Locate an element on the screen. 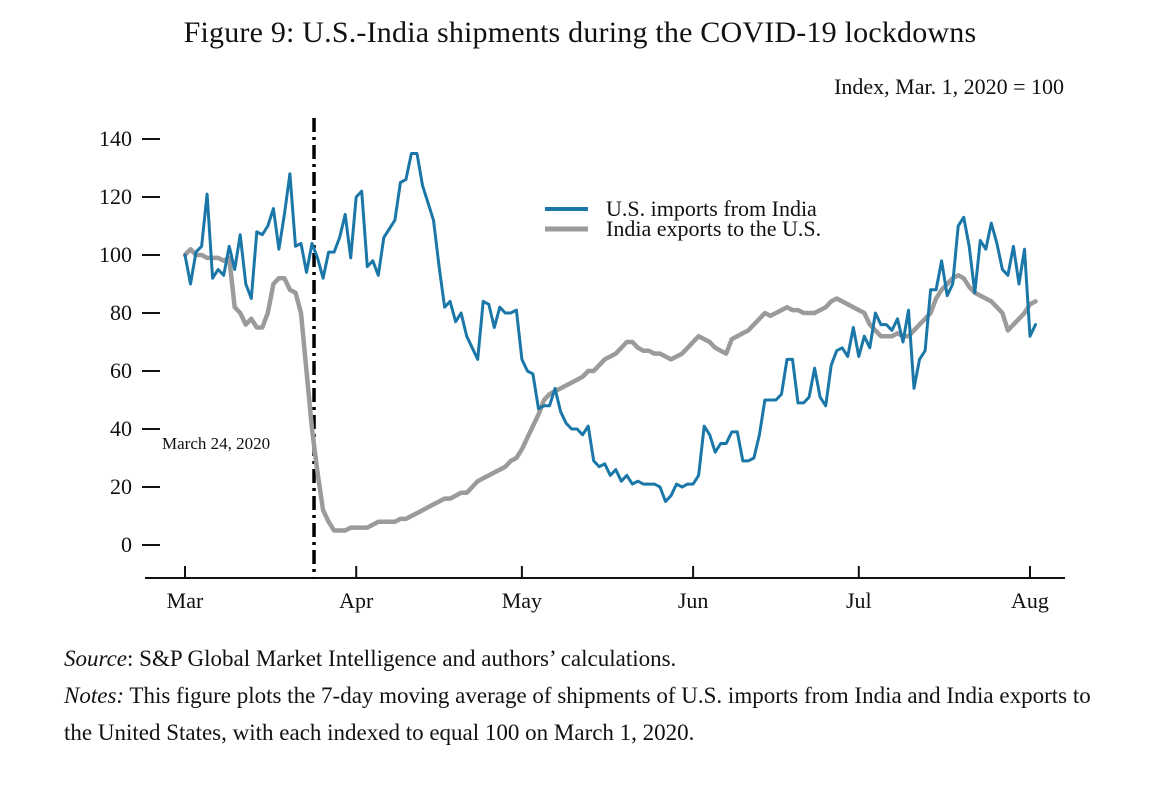 Image resolution: width=1160 pixels, height=800 pixels. y-tick-label: 0 is located at coordinates (126, 544).